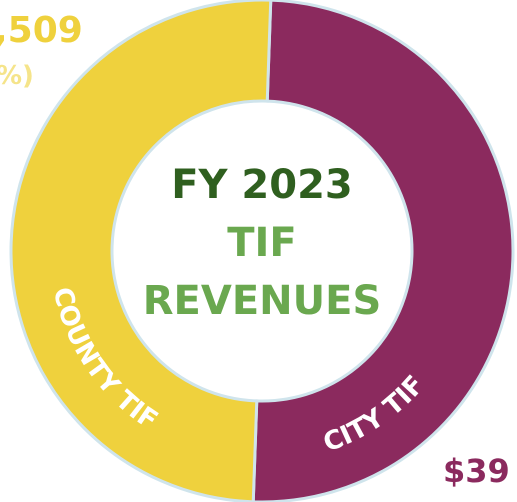  I want to click on annotation: %), so click(17, 76).